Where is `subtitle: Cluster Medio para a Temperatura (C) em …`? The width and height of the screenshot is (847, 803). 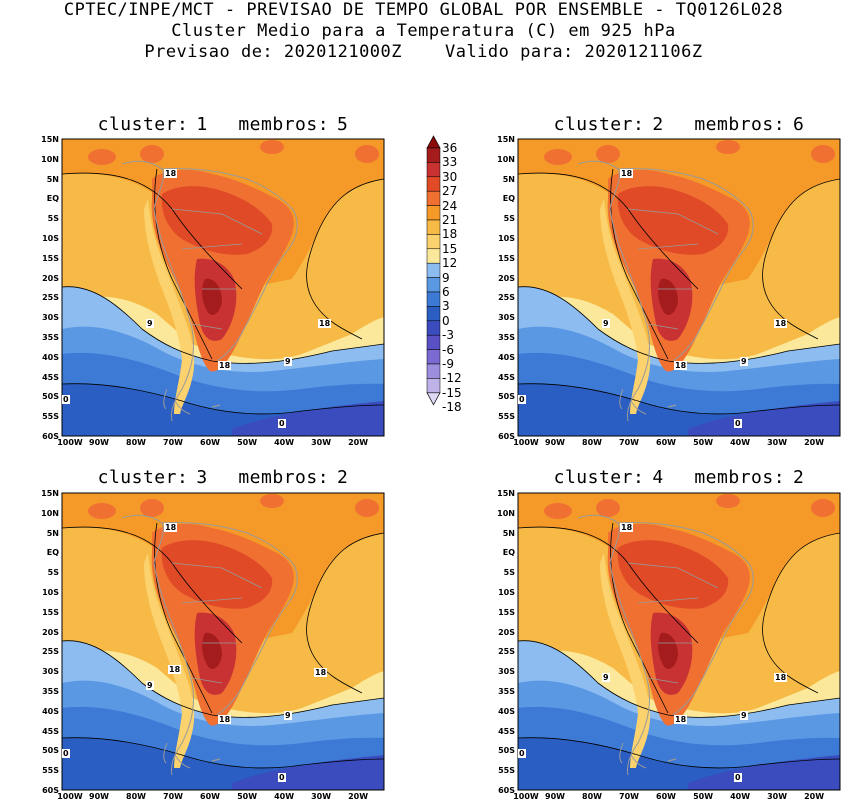 subtitle: Cluster Medio para a Temperatura (C) em … is located at coordinates (423, 31).